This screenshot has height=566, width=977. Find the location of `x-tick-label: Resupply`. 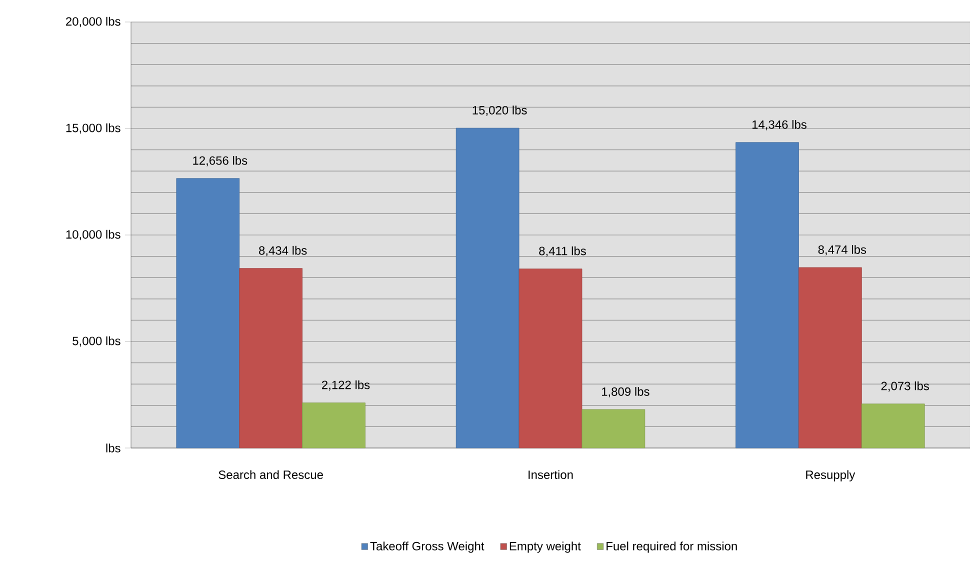

x-tick-label: Resupply is located at coordinates (831, 476).